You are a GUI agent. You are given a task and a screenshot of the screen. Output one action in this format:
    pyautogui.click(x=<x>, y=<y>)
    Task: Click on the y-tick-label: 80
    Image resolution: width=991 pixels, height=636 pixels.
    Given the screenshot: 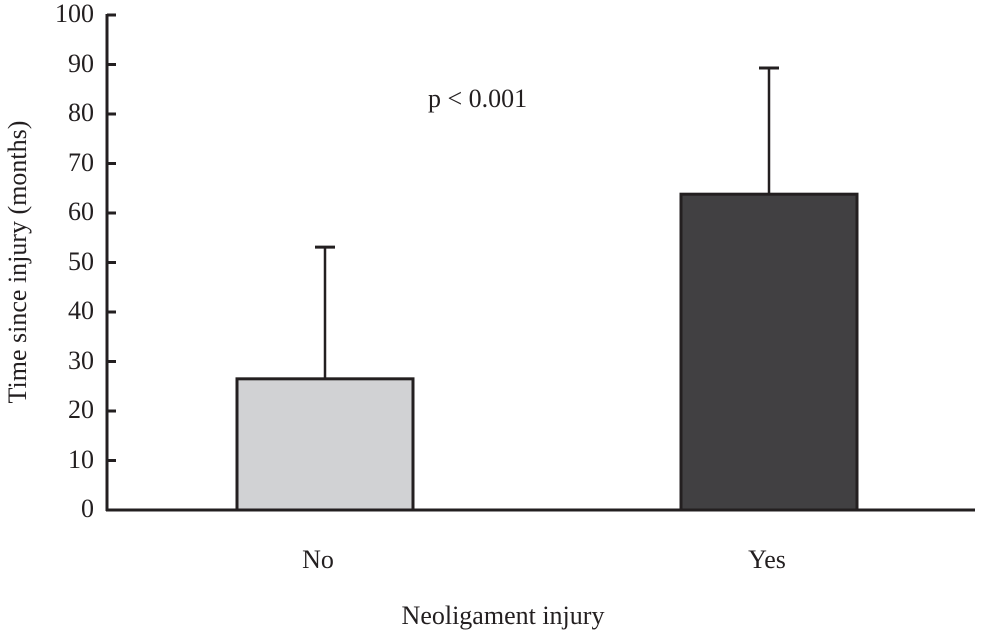 What is the action you would take?
    pyautogui.click(x=81, y=112)
    